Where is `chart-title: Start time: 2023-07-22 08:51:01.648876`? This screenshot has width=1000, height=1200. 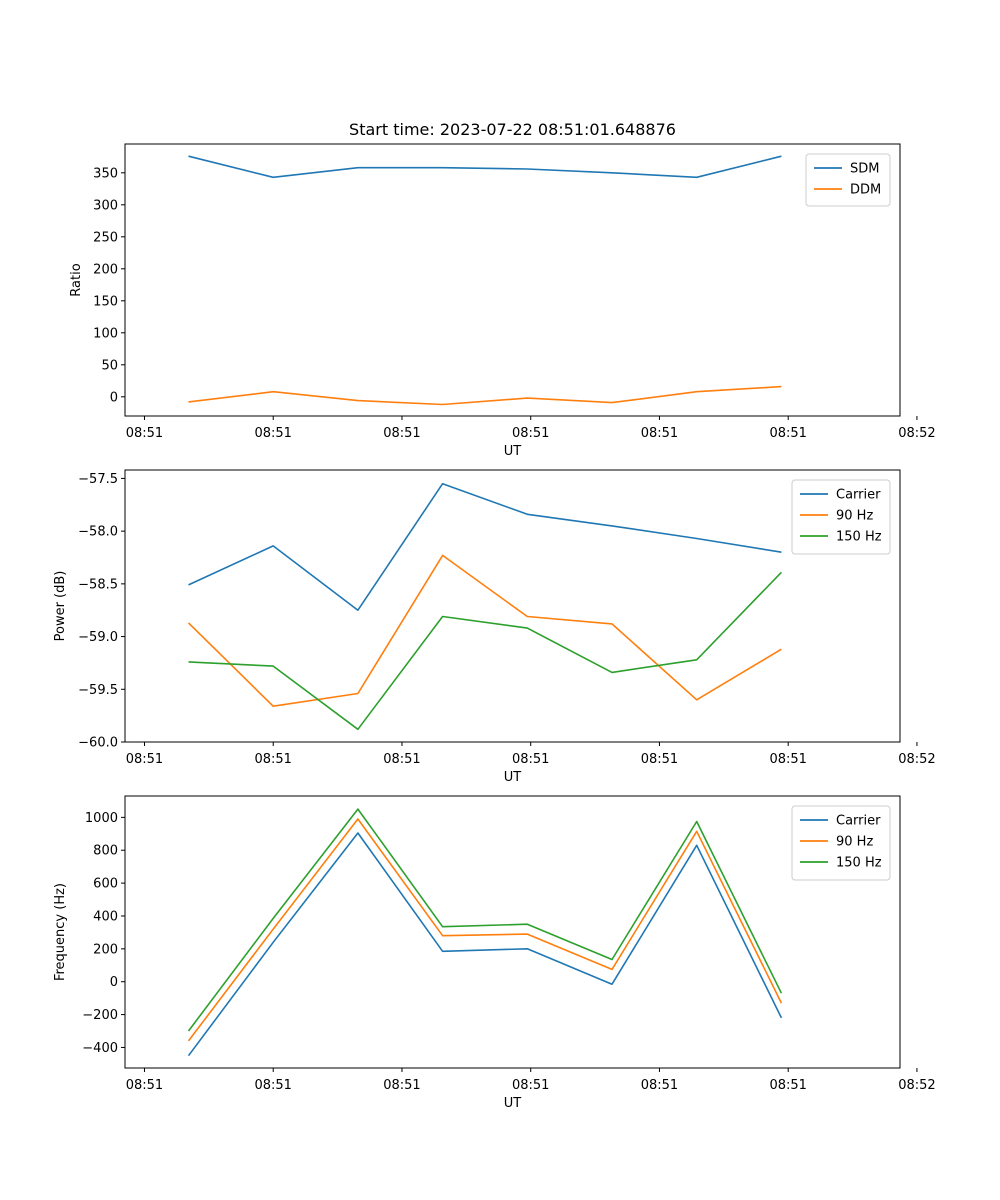 chart-title: Start time: 2023-07-22 08:51:01.648876 is located at coordinates (512, 129).